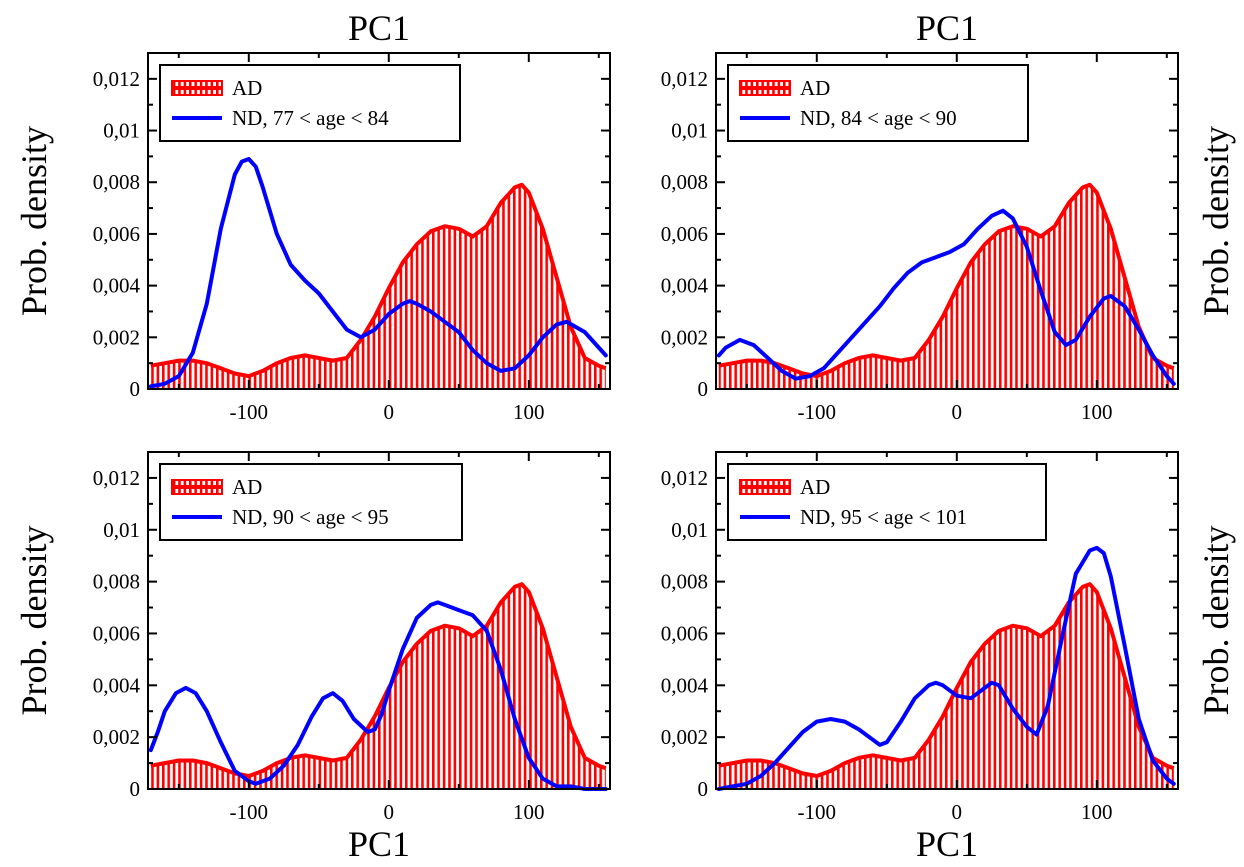  I want to click on legend-nd-label: ND, 84 < age < 90, so click(878, 118).